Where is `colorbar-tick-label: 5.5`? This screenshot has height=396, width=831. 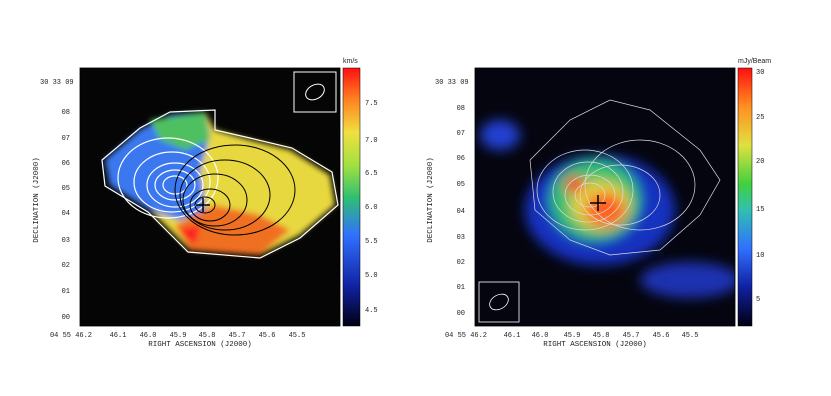 colorbar-tick-label: 5.5 is located at coordinates (371, 242).